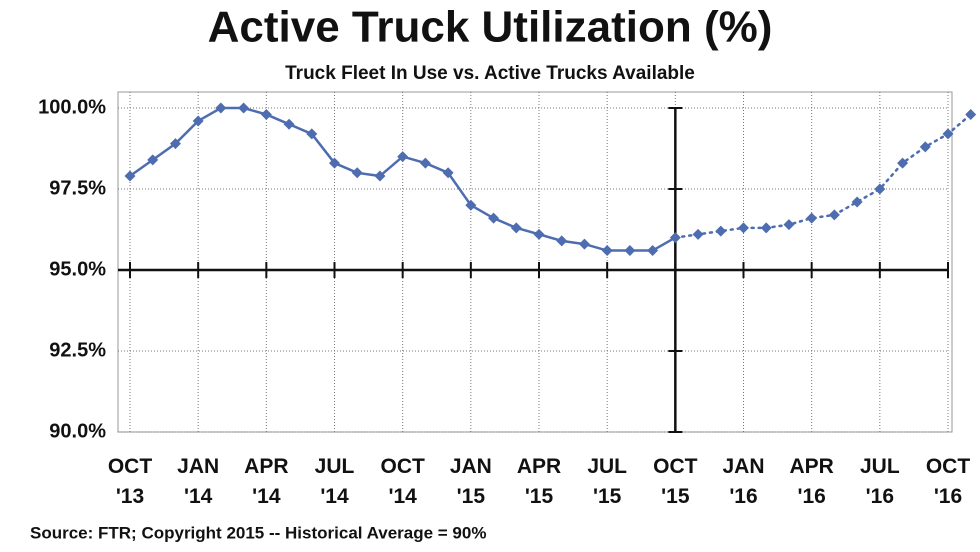 This screenshot has width=980, height=552. I want to click on x-tick-label: OCT '16, so click(948, 481).